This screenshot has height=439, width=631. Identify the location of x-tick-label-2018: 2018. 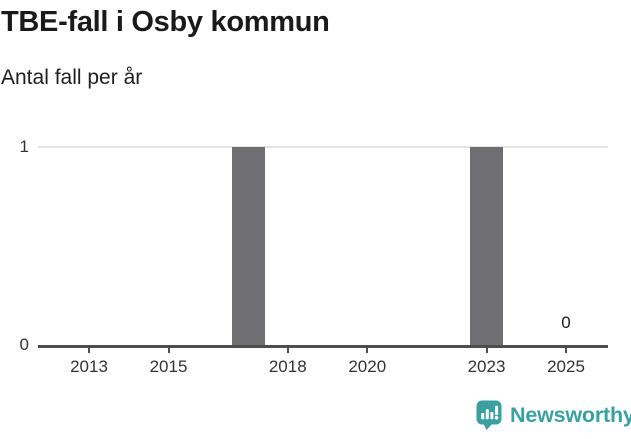
(287, 366).